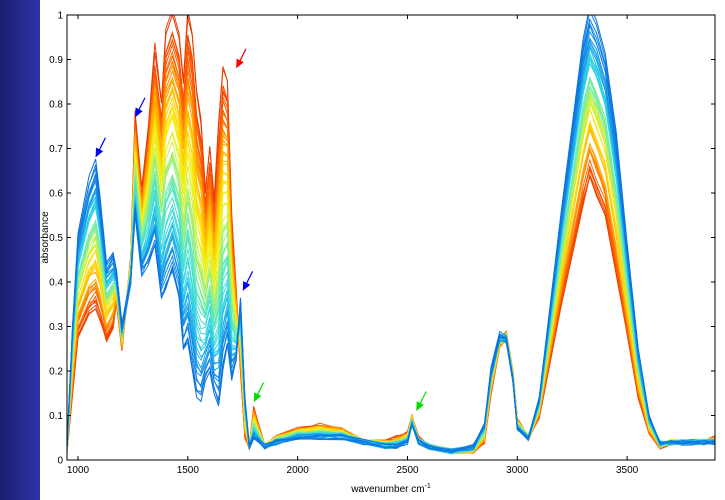 The height and width of the screenshot is (500, 725). What do you see at coordinates (298, 470) in the screenshot?
I see `x-tick-label: 2000` at bounding box center [298, 470].